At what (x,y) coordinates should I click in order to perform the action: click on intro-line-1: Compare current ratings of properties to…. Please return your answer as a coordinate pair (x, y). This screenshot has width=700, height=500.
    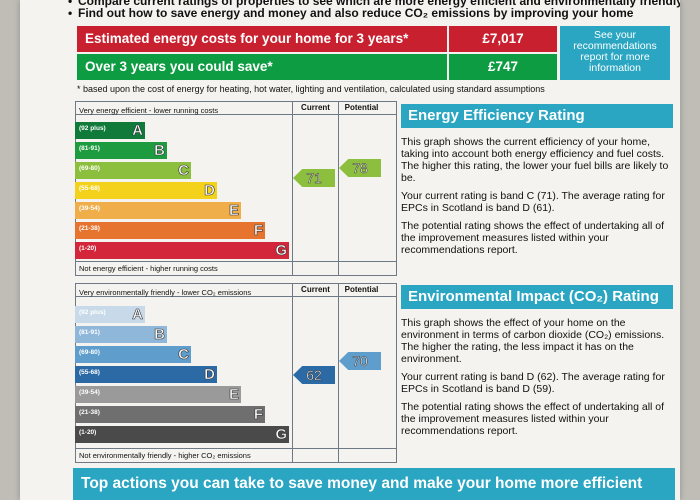
    Looking at the image, I should click on (379, 4).